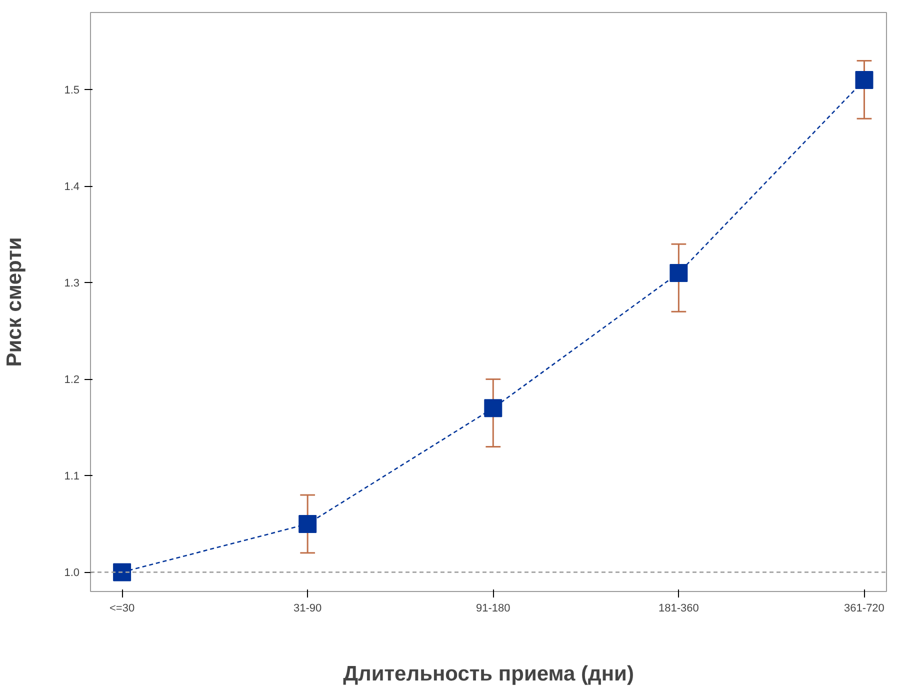 Image resolution: width=904 pixels, height=691 pixels. Describe the element at coordinates (72, 284) in the screenshot. I see `y-tick-label: 1.3` at that location.